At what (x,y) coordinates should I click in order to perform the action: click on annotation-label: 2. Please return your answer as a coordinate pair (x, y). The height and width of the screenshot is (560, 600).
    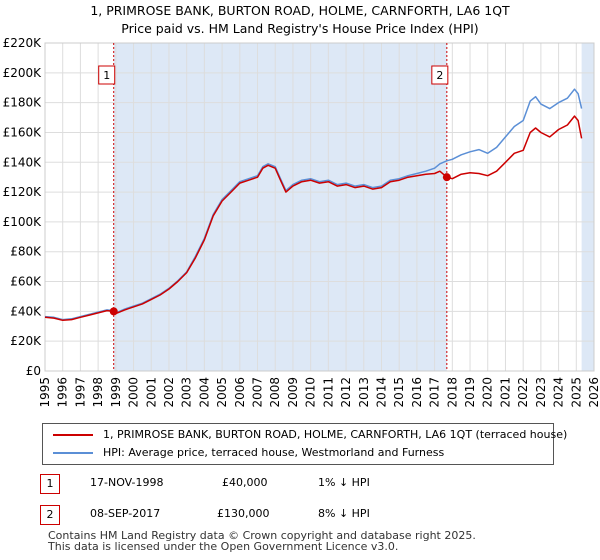
    Looking at the image, I should click on (439, 75).